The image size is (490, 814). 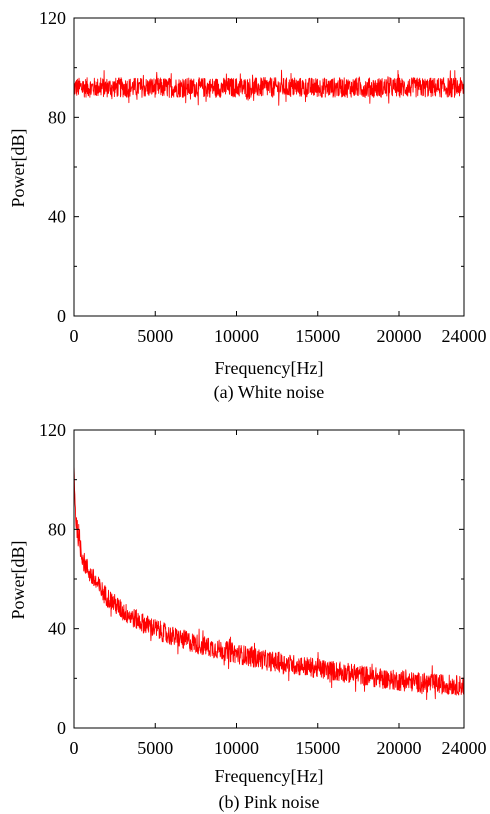 I want to click on series-line, so click(x=269, y=87).